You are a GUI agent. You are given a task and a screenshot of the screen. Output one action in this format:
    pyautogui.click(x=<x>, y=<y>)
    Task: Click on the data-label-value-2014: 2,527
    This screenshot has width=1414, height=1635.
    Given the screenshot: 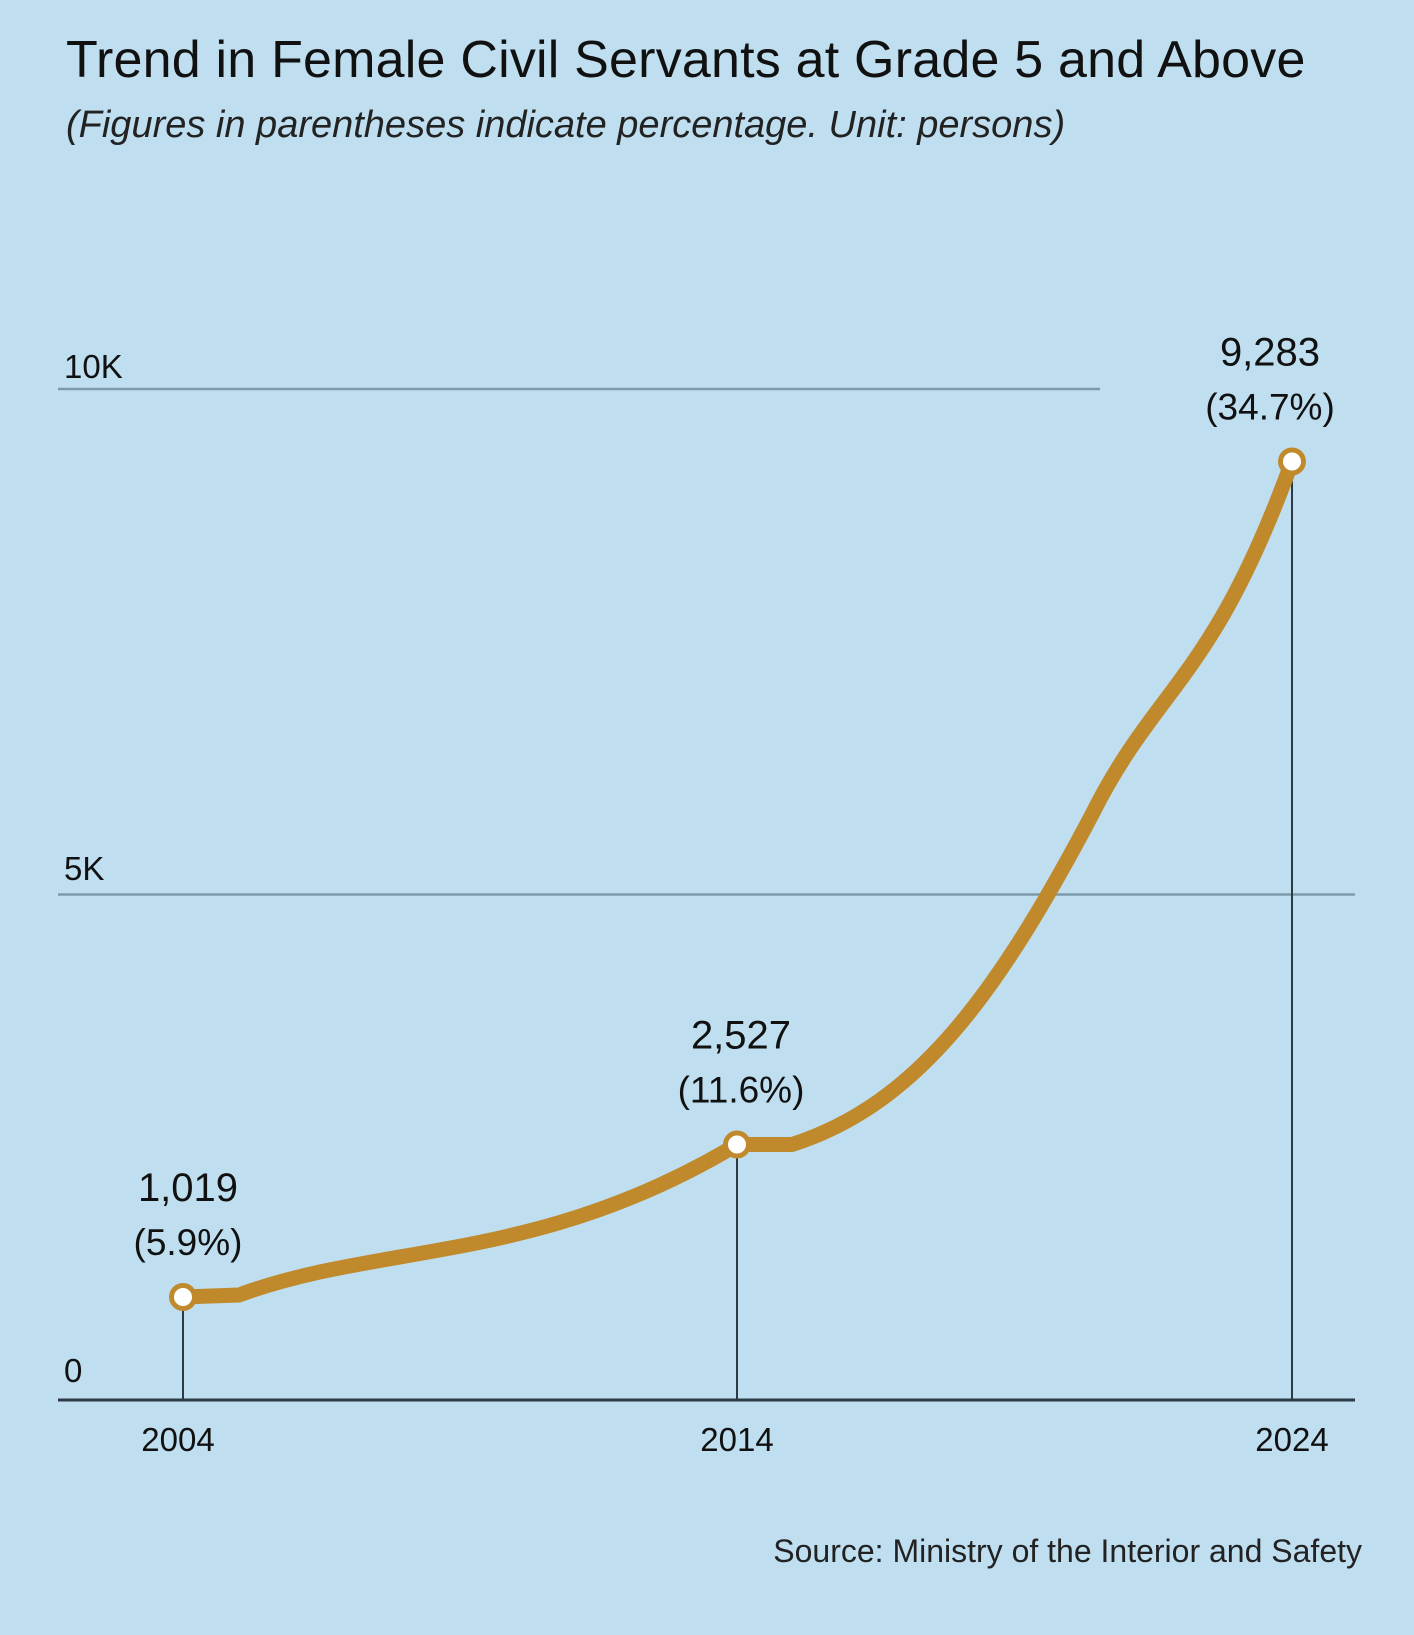 What is the action you would take?
    pyautogui.click(x=741, y=1036)
    